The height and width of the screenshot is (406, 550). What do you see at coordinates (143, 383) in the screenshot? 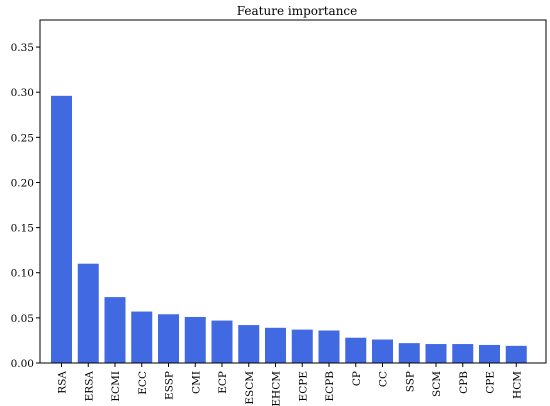
I see `x-tick-label: ECC` at bounding box center [143, 383].